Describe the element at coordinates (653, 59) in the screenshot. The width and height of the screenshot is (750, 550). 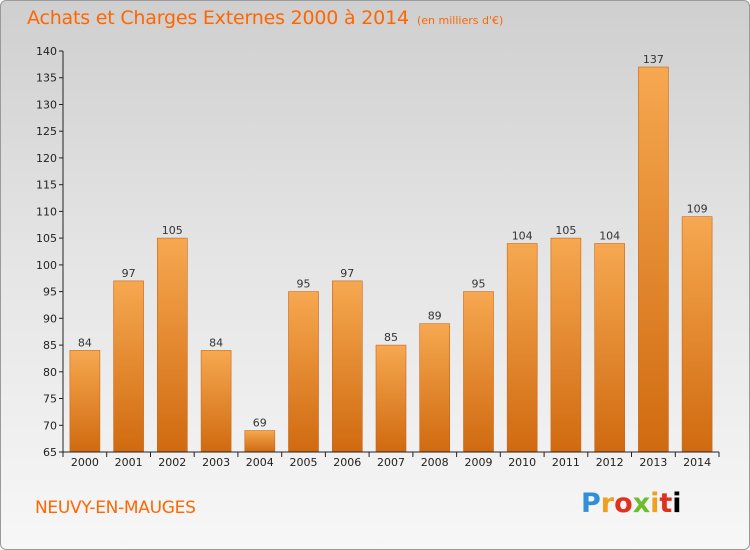
I see `data-label: 137` at that location.